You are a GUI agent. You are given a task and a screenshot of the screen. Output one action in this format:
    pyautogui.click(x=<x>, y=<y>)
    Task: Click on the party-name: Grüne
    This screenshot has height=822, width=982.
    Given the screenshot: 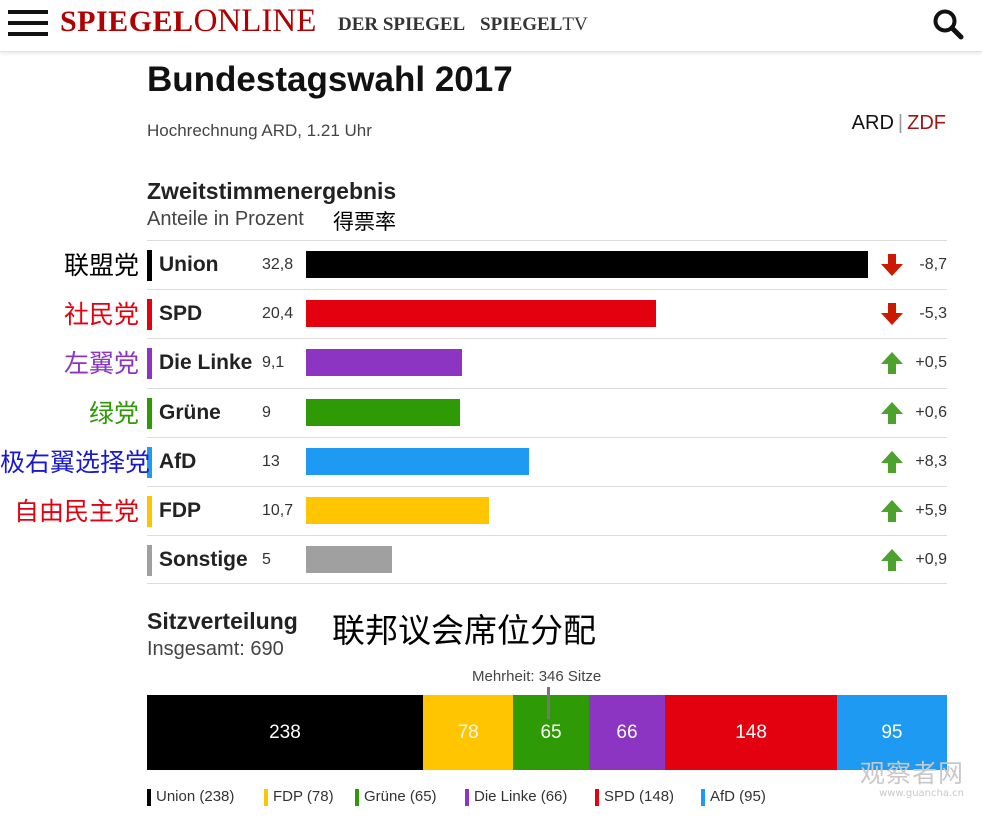 What is the action you would take?
    pyautogui.click(x=190, y=412)
    